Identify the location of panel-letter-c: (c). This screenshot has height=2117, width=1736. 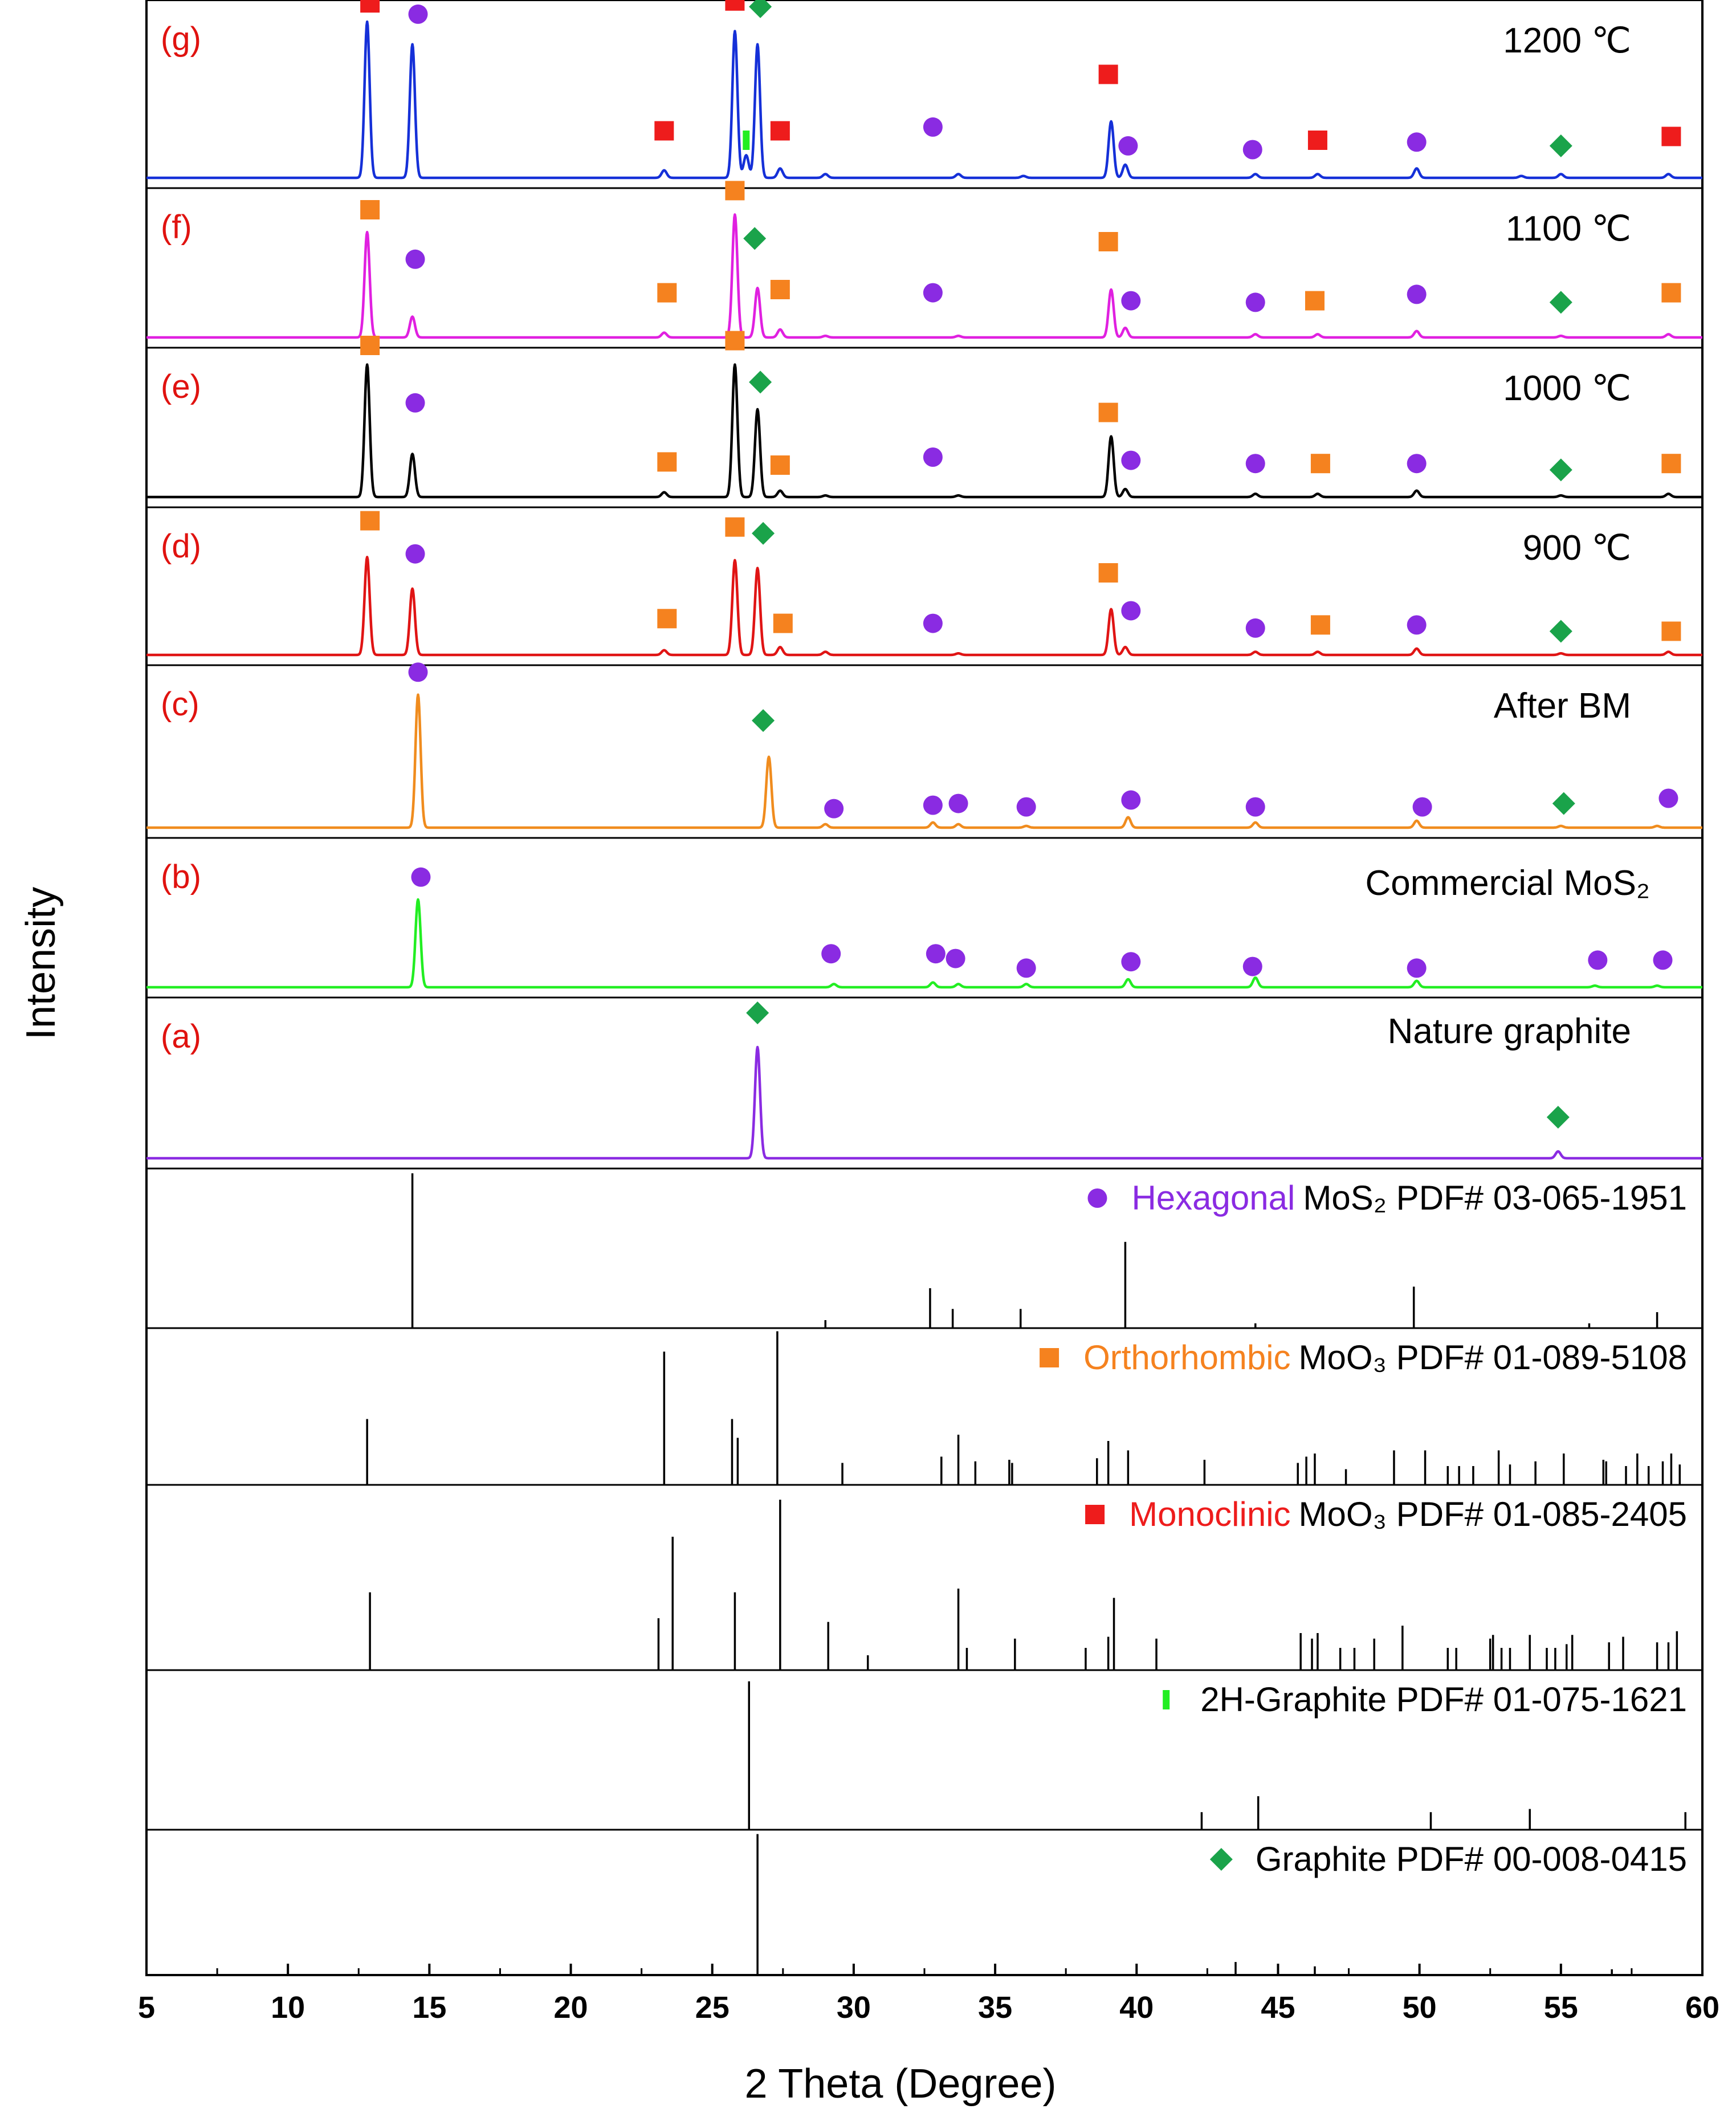
(180, 704).